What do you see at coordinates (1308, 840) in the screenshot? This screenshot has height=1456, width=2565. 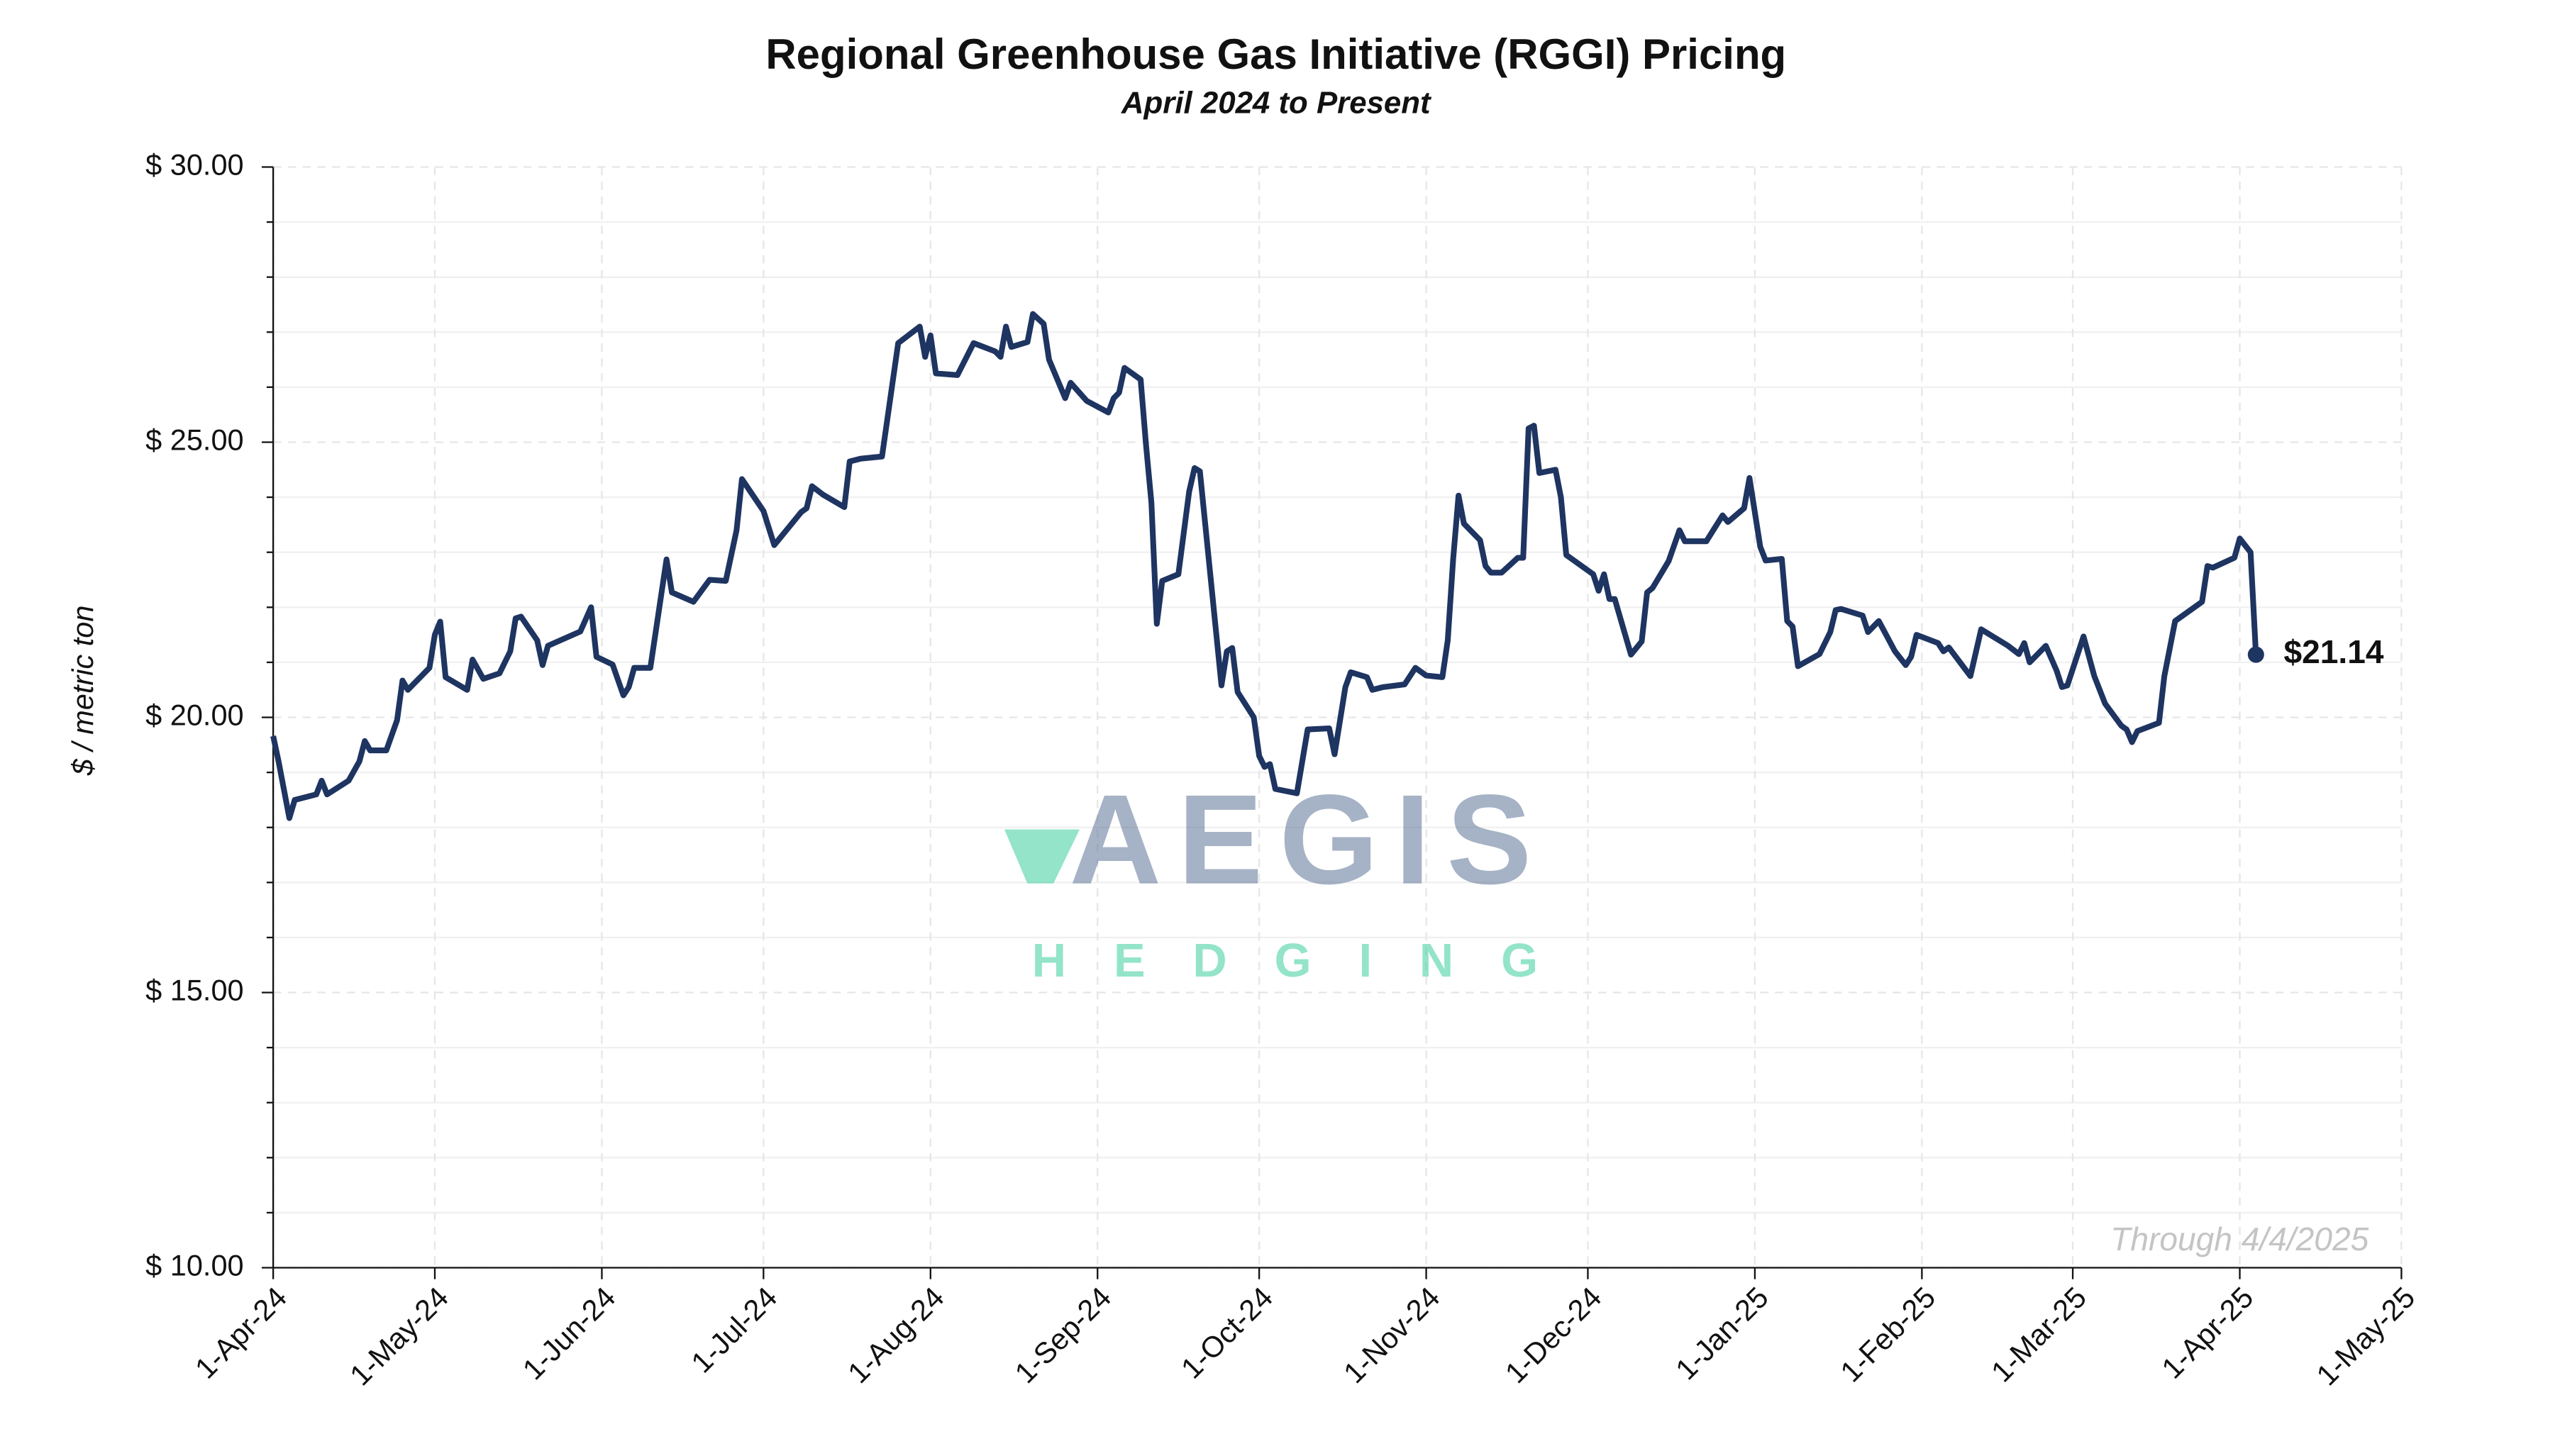 I see `watermark-top: AEGIS` at bounding box center [1308, 840].